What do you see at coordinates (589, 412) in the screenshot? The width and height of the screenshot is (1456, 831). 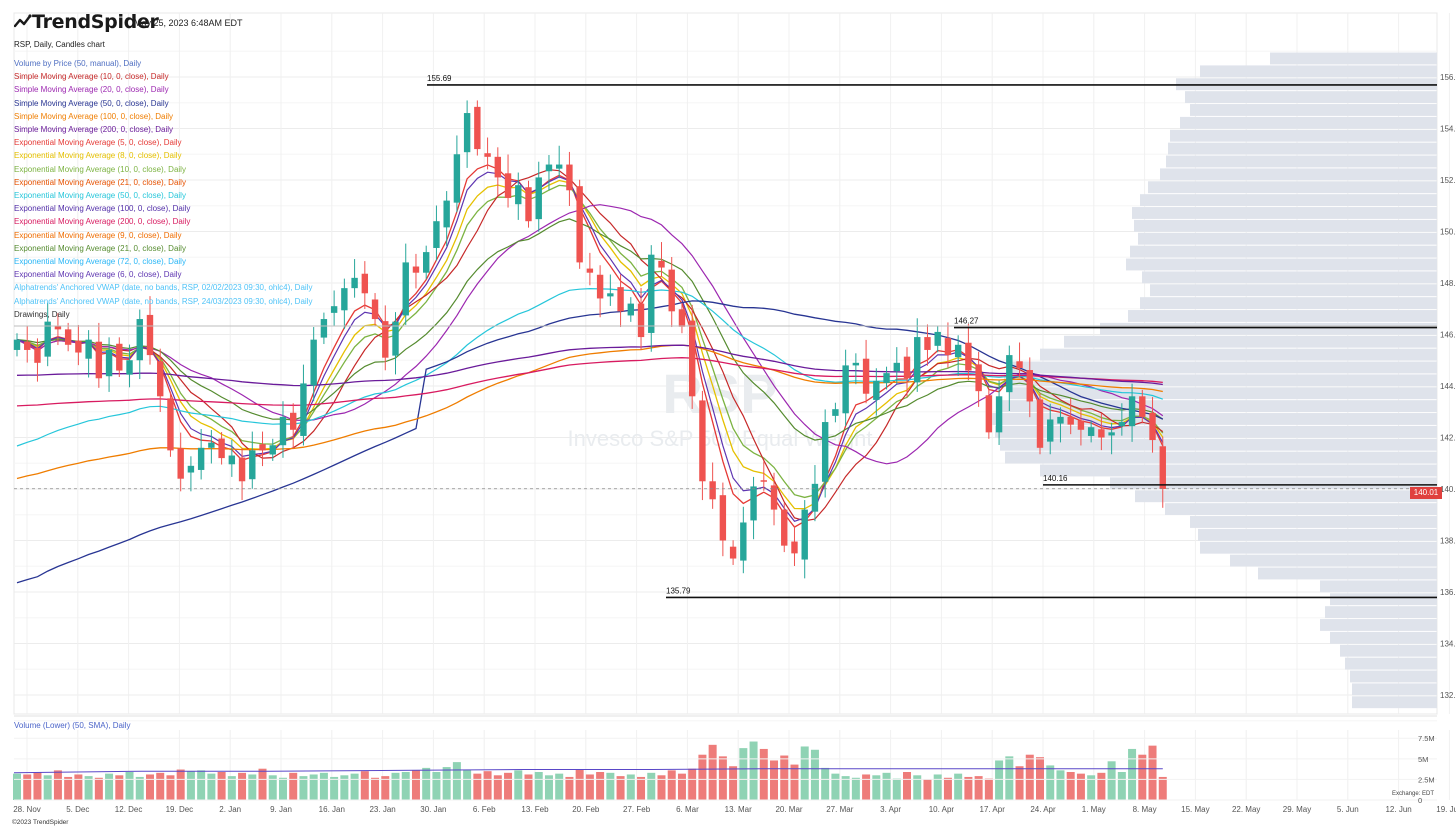 I see `moving-average-line` at bounding box center [589, 412].